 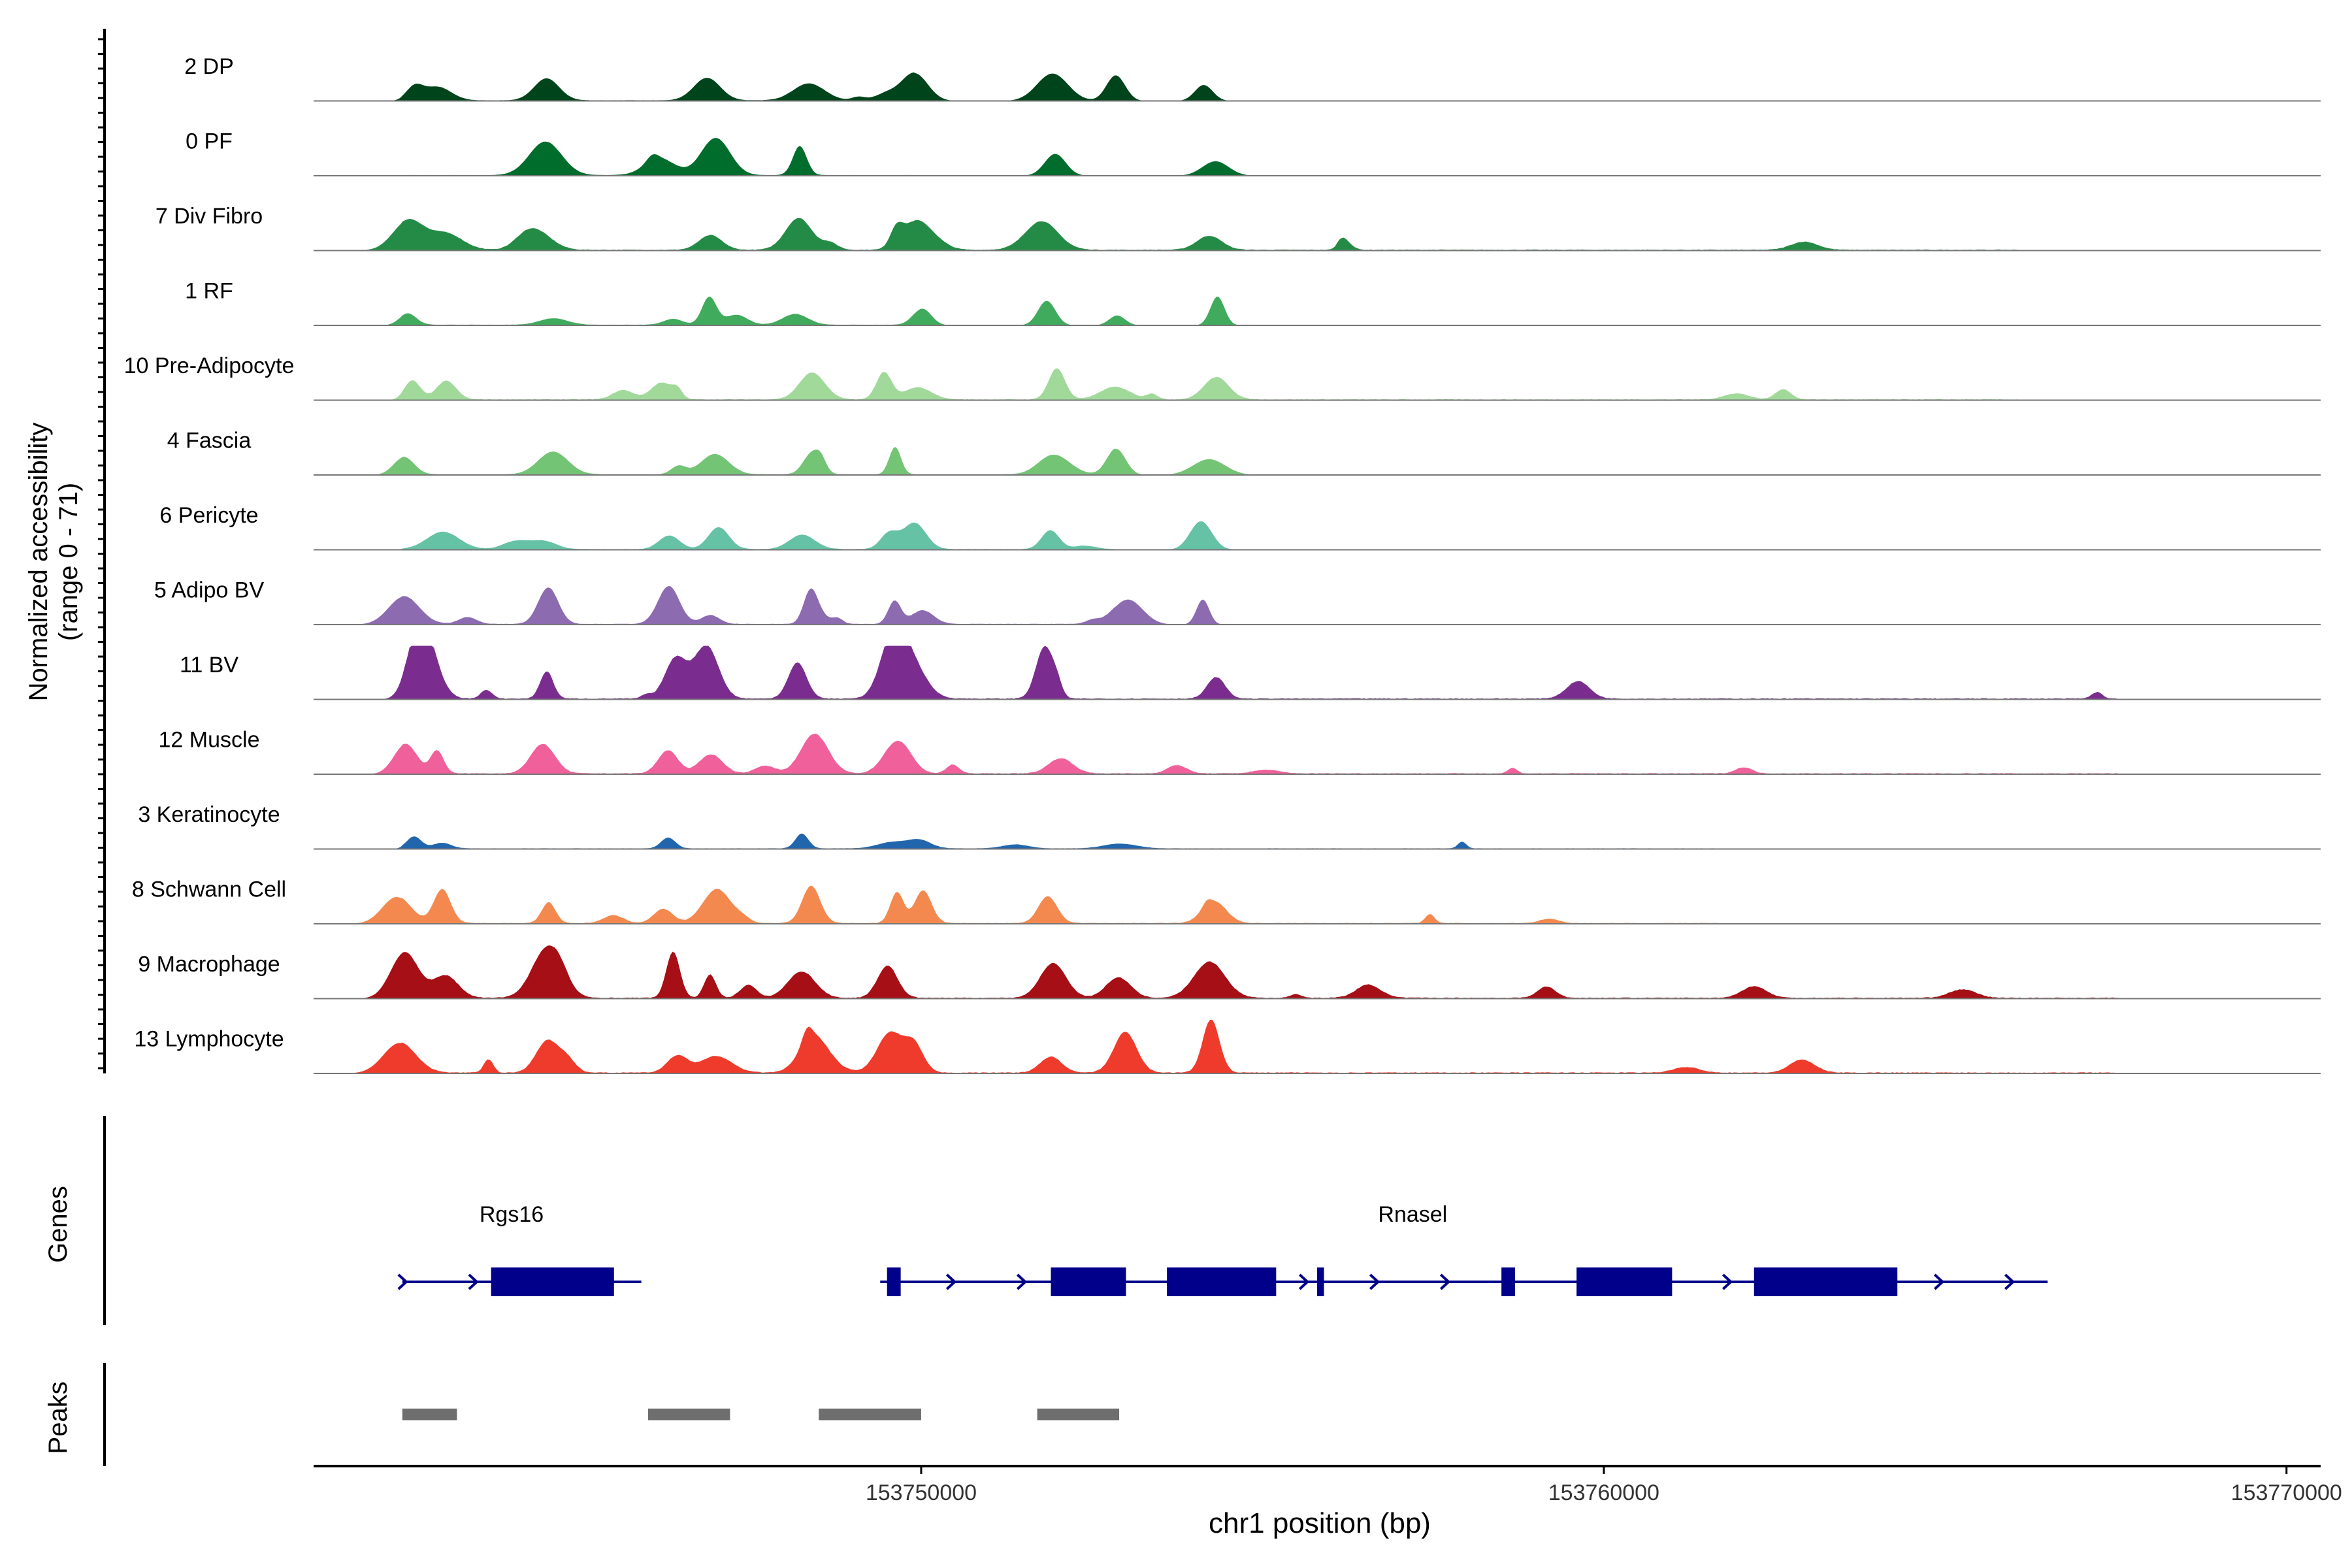 What do you see at coordinates (209, 441) in the screenshot?
I see `track-label: 4 Fascia` at bounding box center [209, 441].